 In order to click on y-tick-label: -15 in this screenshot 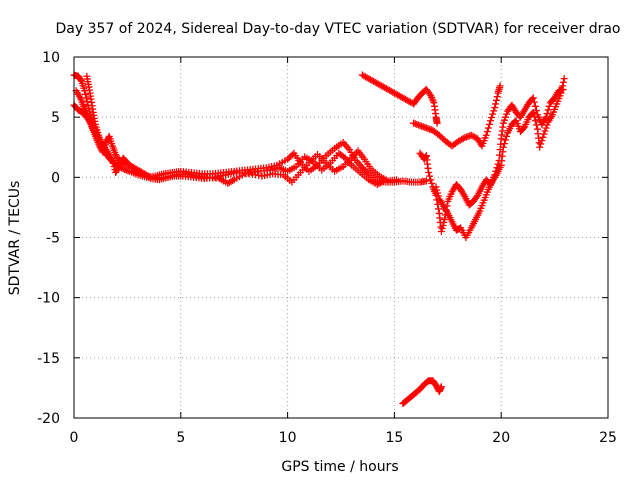, I will do `click(48, 359)`.